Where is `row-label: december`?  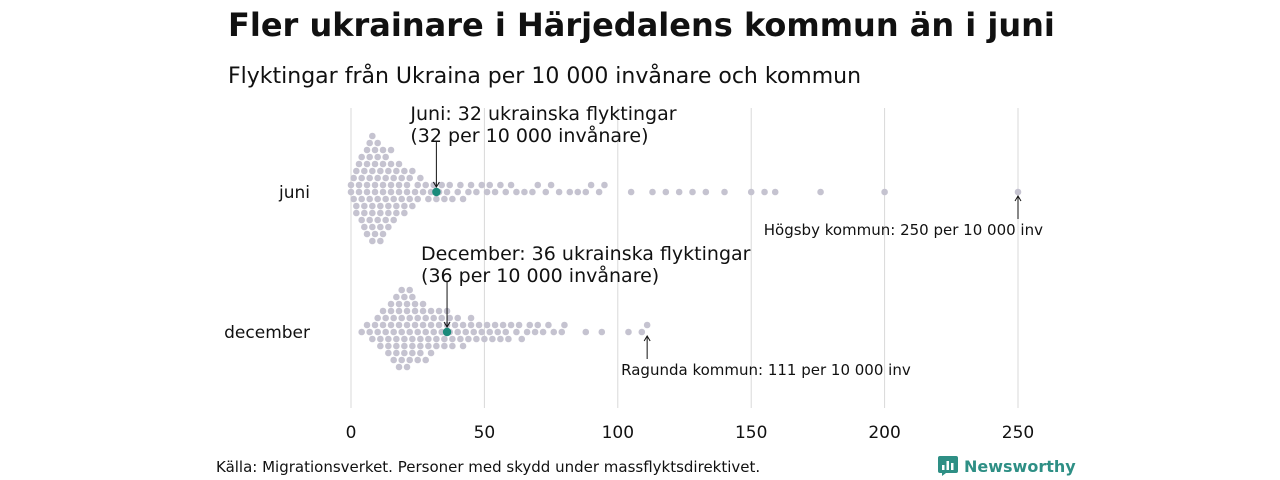
row-label: december is located at coordinates (267, 333).